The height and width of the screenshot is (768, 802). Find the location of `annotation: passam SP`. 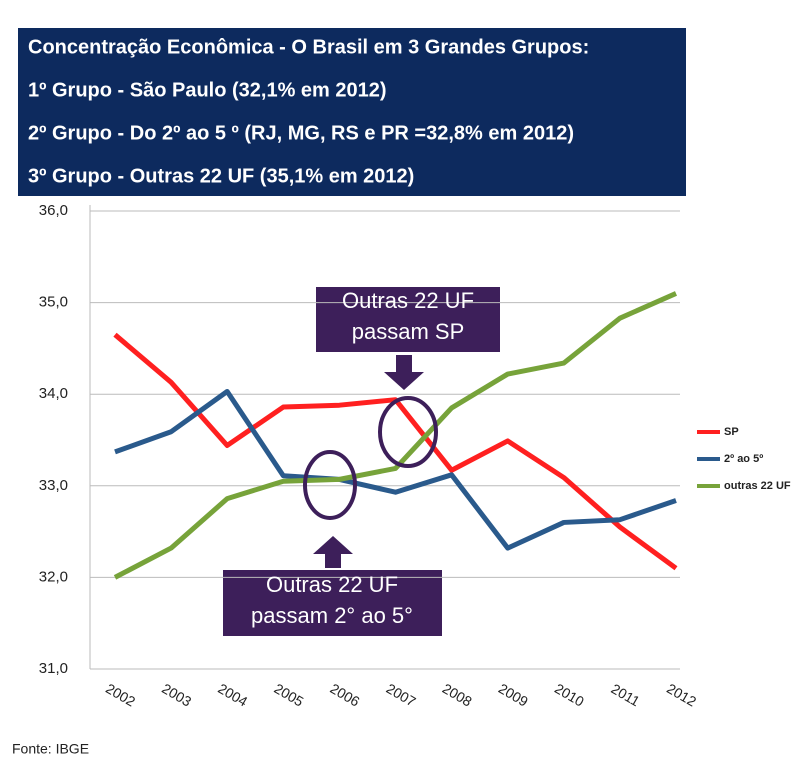

annotation: passam SP is located at coordinates (408, 331).